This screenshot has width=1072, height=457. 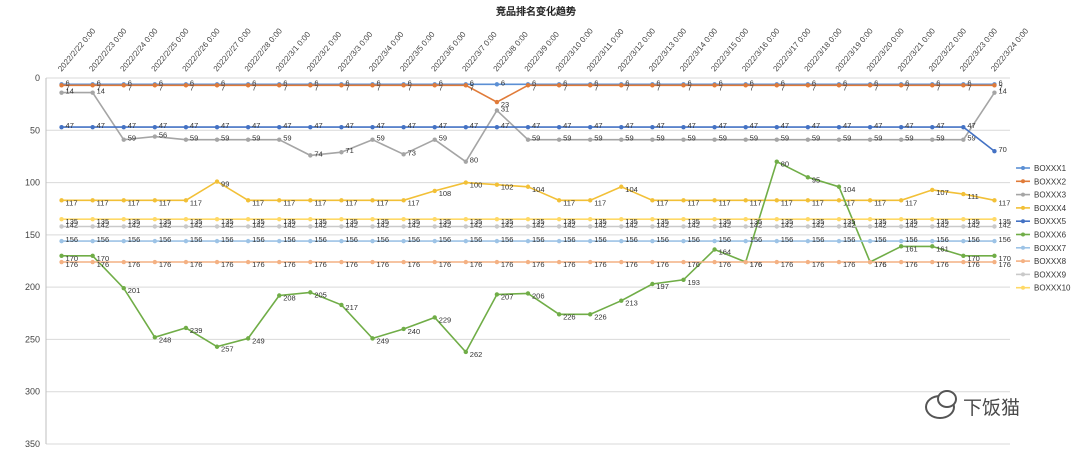 What do you see at coordinates (414, 331) in the screenshot?
I see `data-label: 240` at bounding box center [414, 331].